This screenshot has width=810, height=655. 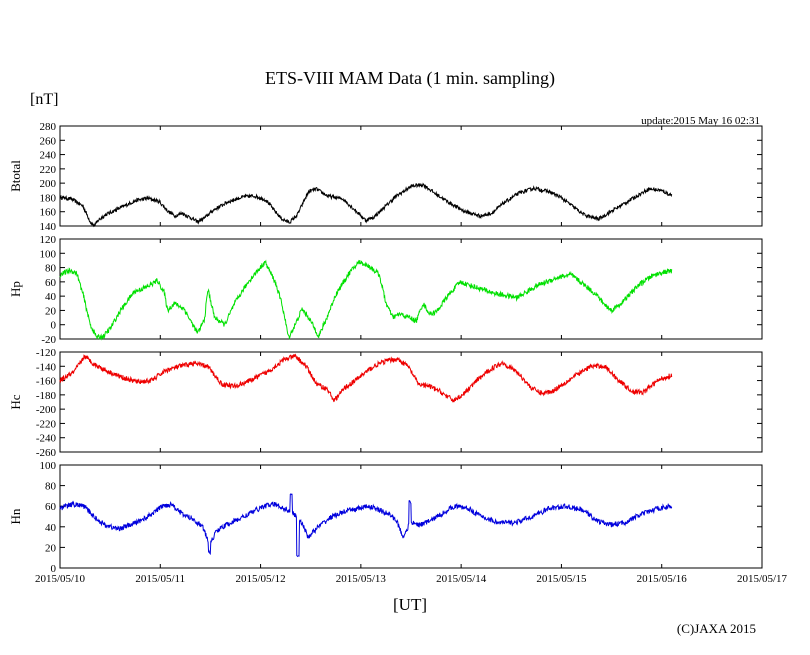 I want to click on panel-label-hp: Hp, so click(x=15, y=289).